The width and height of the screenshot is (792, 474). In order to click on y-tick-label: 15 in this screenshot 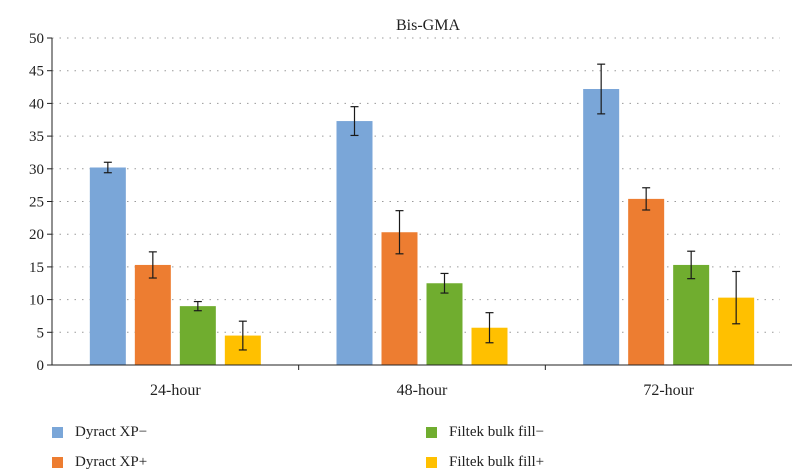, I will do `click(36, 268)`.